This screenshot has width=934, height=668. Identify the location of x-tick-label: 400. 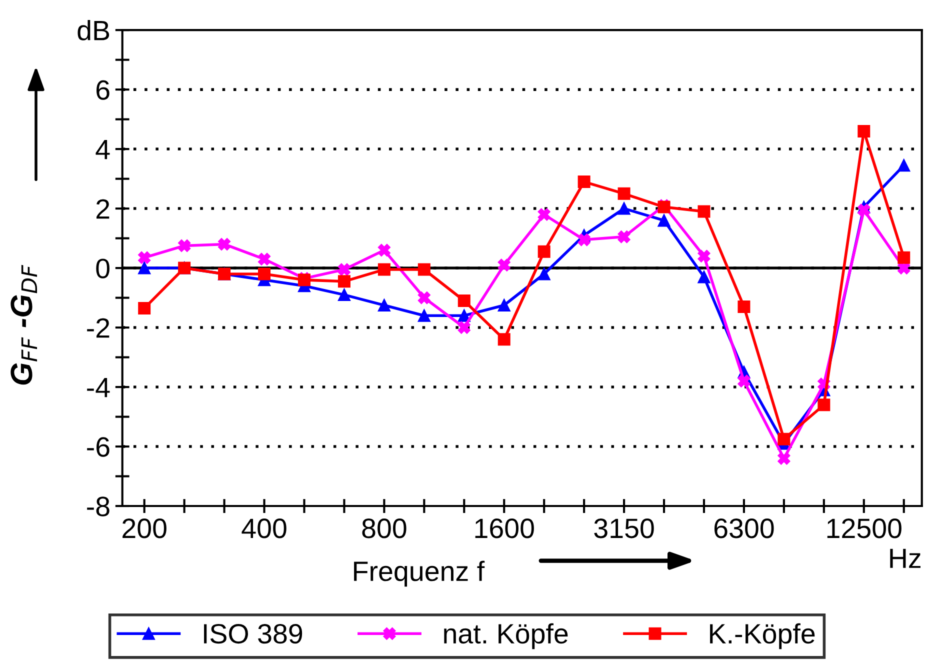
(264, 528).